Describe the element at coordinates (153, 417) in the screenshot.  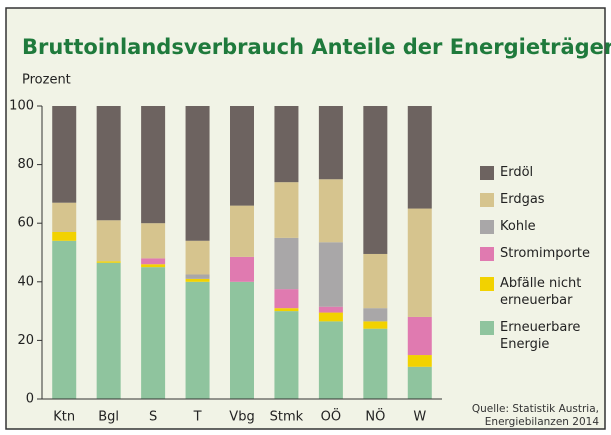
I see `x-tick-label: S` at that location.